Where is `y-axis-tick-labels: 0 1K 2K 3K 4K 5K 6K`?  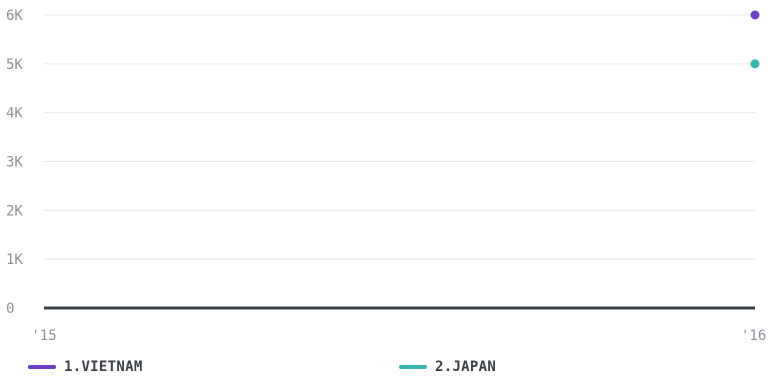
y-axis-tick-labels: 0 1K 2K 3K 4K 5K 6K is located at coordinates (14, 162).